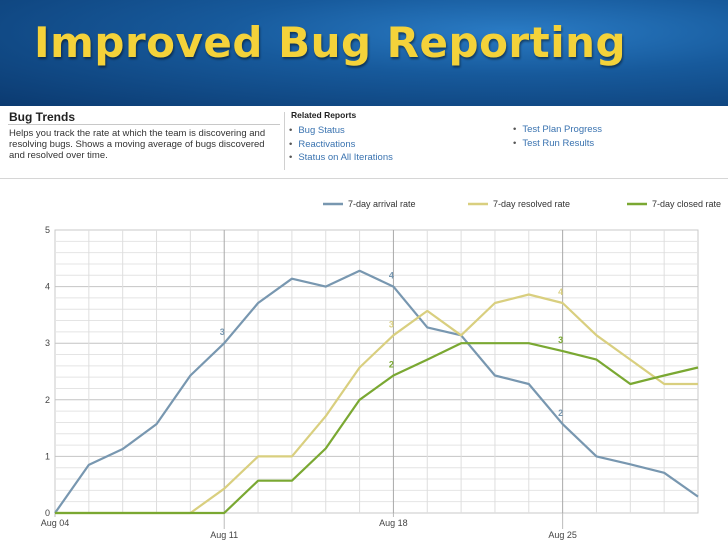 The image size is (728, 546). Describe the element at coordinates (55, 523) in the screenshot. I see `x-tick-label: Aug 04` at that location.